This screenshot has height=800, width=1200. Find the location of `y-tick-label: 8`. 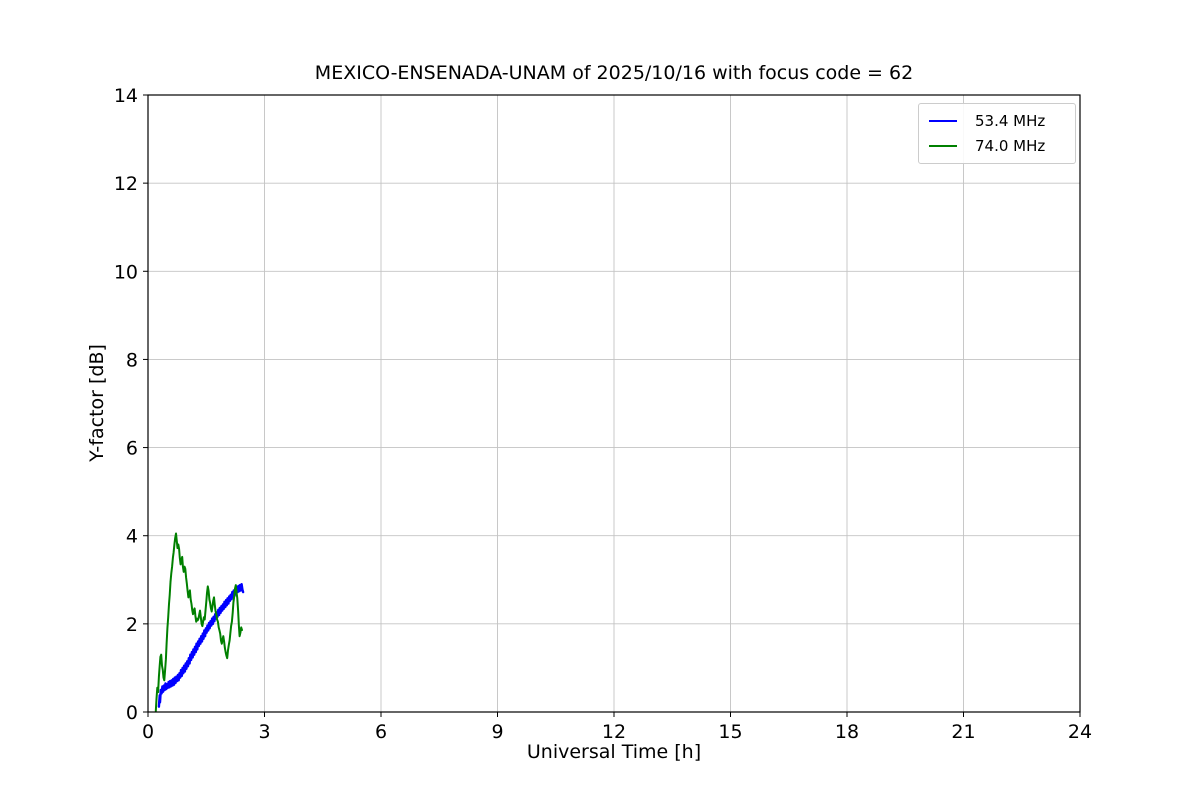

y-tick-label: 8 is located at coordinates (132, 360).